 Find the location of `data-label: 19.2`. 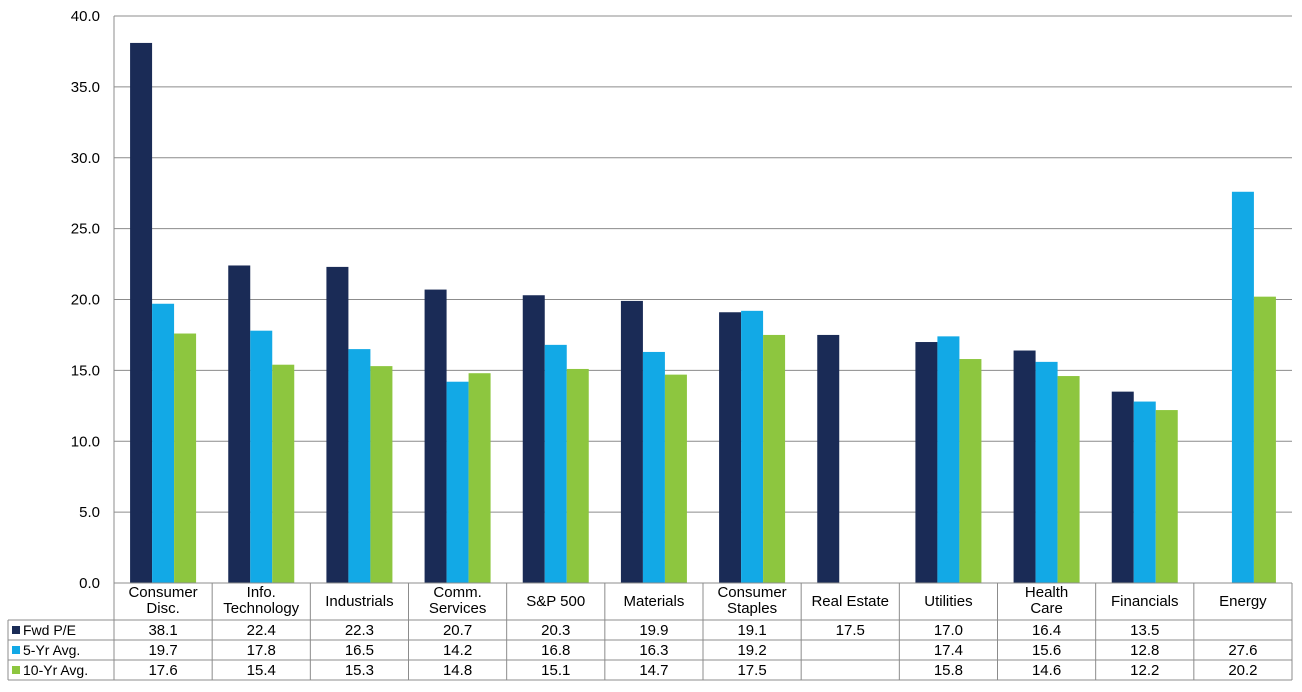

data-label: 19.2 is located at coordinates (751, 650).